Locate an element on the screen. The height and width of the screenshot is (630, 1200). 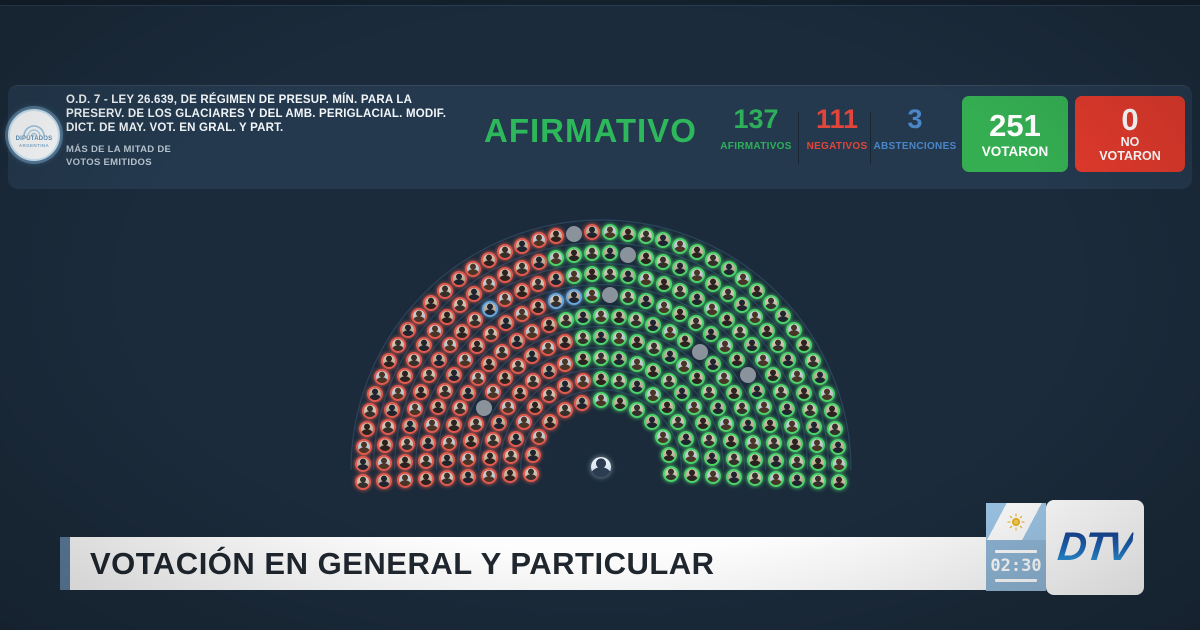
not-voted-box: 0 NO VOTARON is located at coordinates (1130, 134).